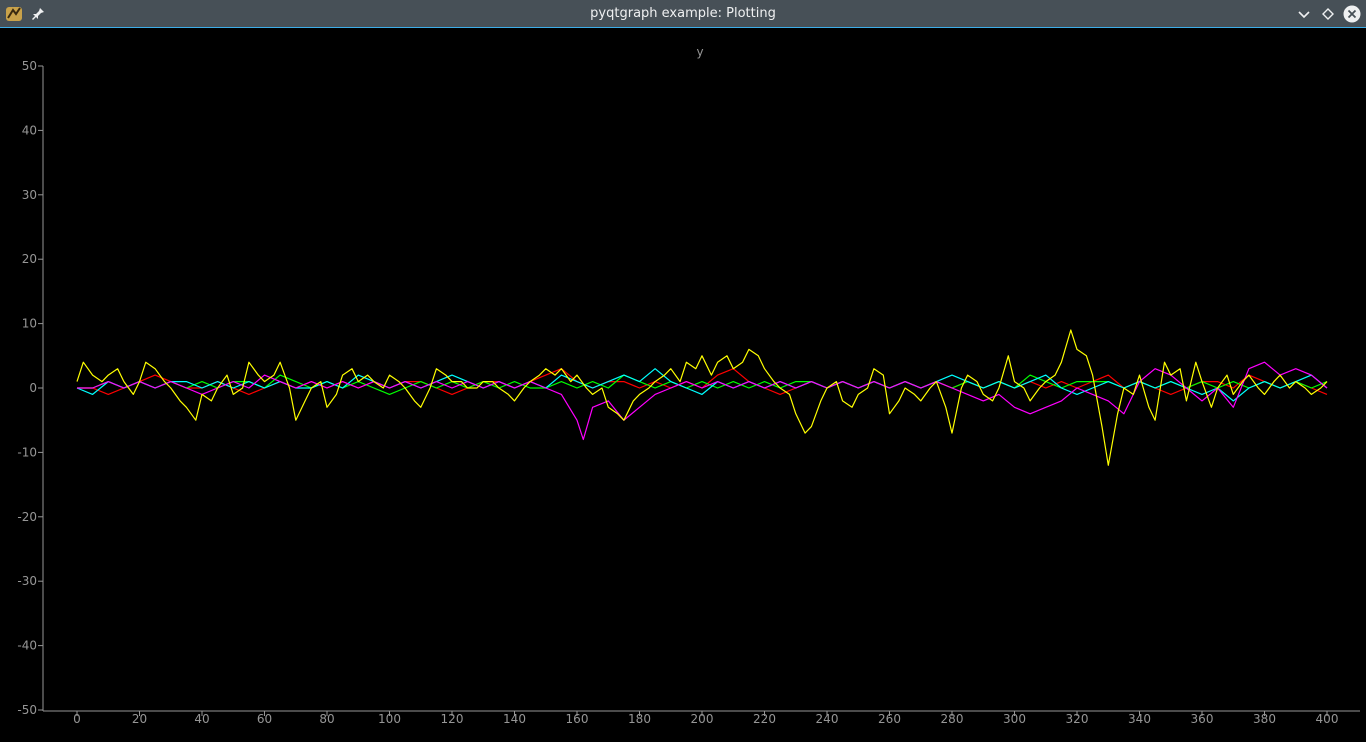  Describe the element at coordinates (29, 195) in the screenshot. I see `y-tick-label: 30` at that location.